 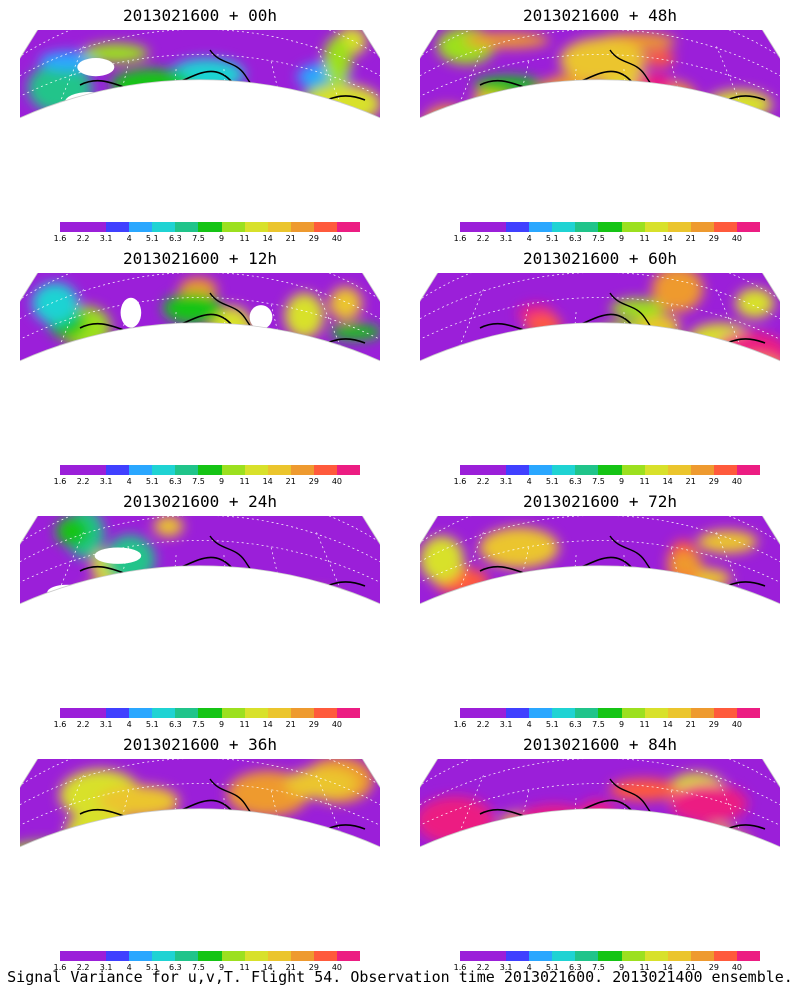 I want to click on panel-title: 2013021600 + 72h, so click(x=600, y=501).